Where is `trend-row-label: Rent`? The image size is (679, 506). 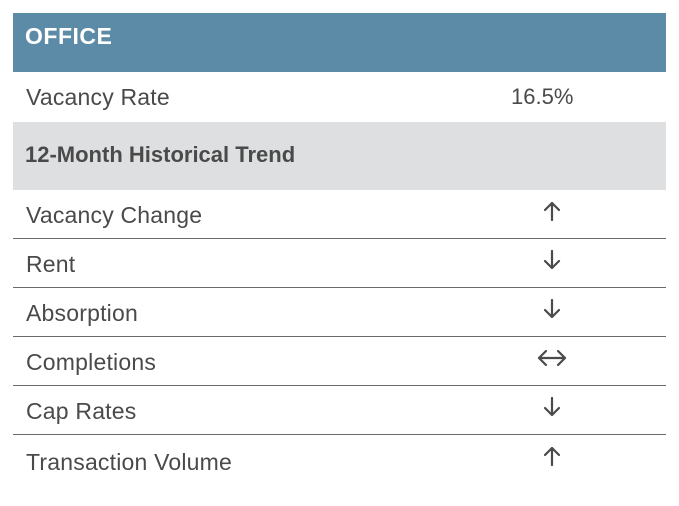
trend-row-label: Rent is located at coordinates (51, 263).